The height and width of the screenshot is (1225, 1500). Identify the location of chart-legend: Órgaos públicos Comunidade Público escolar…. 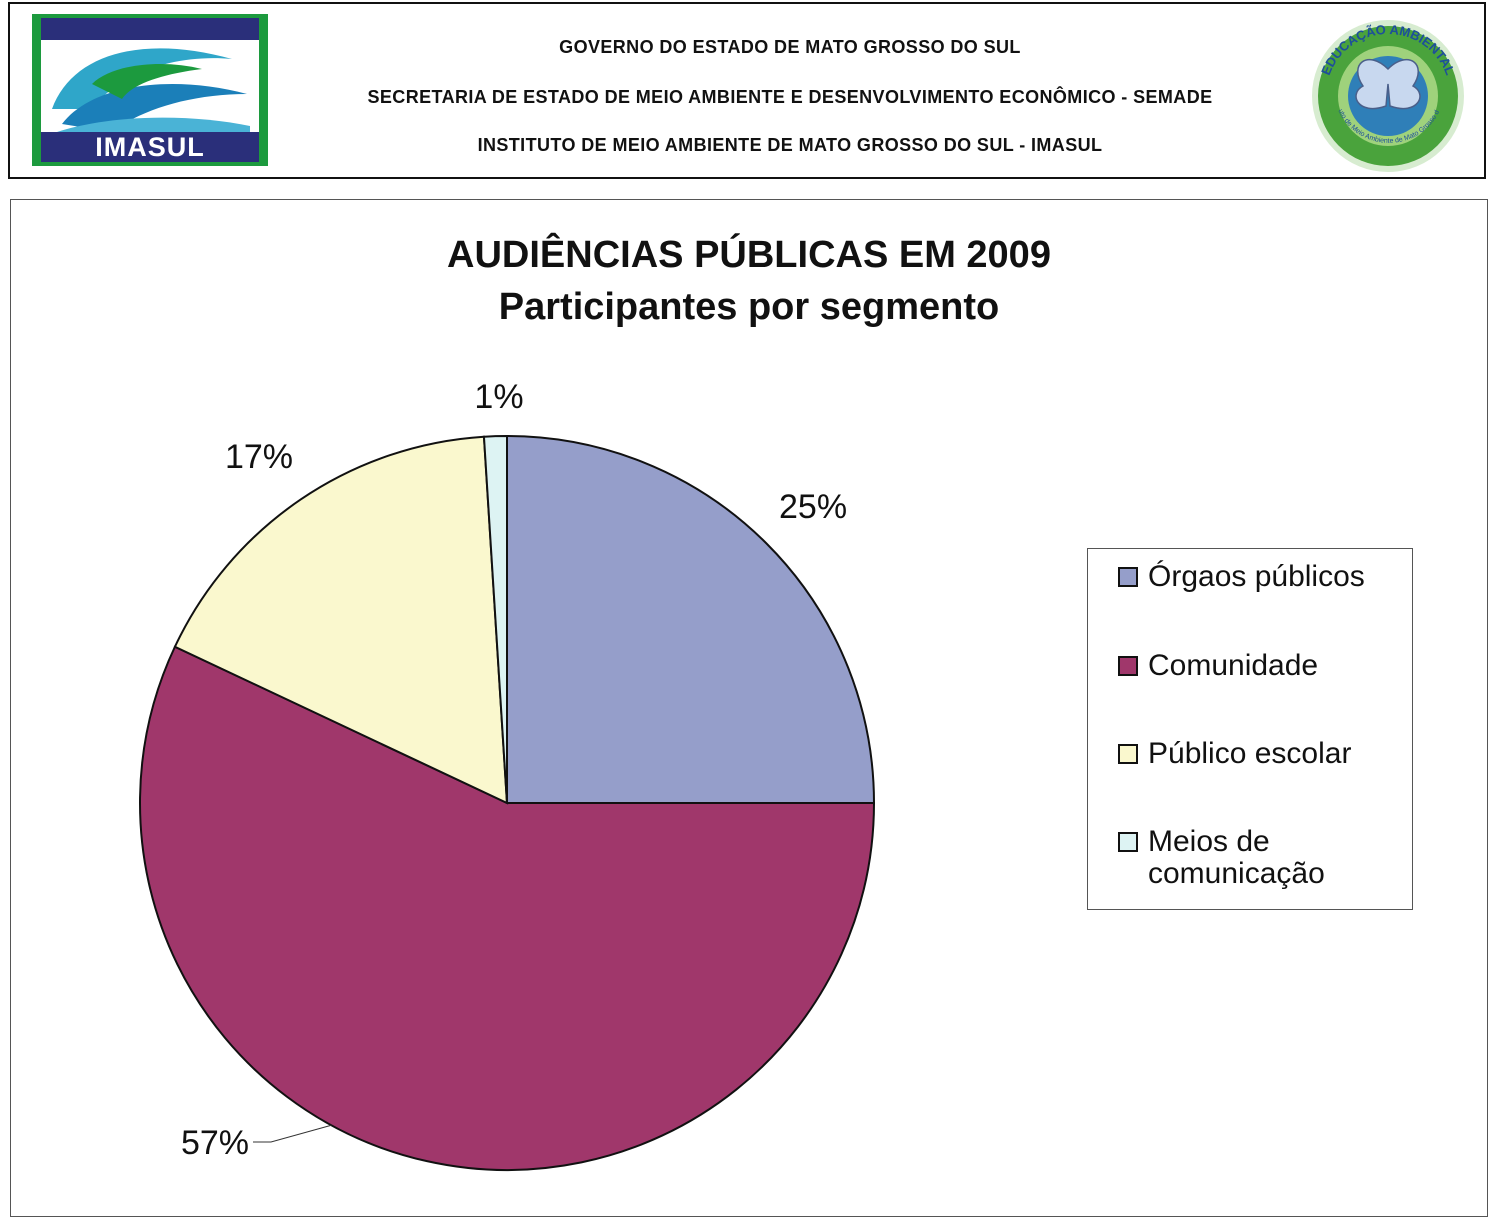
(1250, 729).